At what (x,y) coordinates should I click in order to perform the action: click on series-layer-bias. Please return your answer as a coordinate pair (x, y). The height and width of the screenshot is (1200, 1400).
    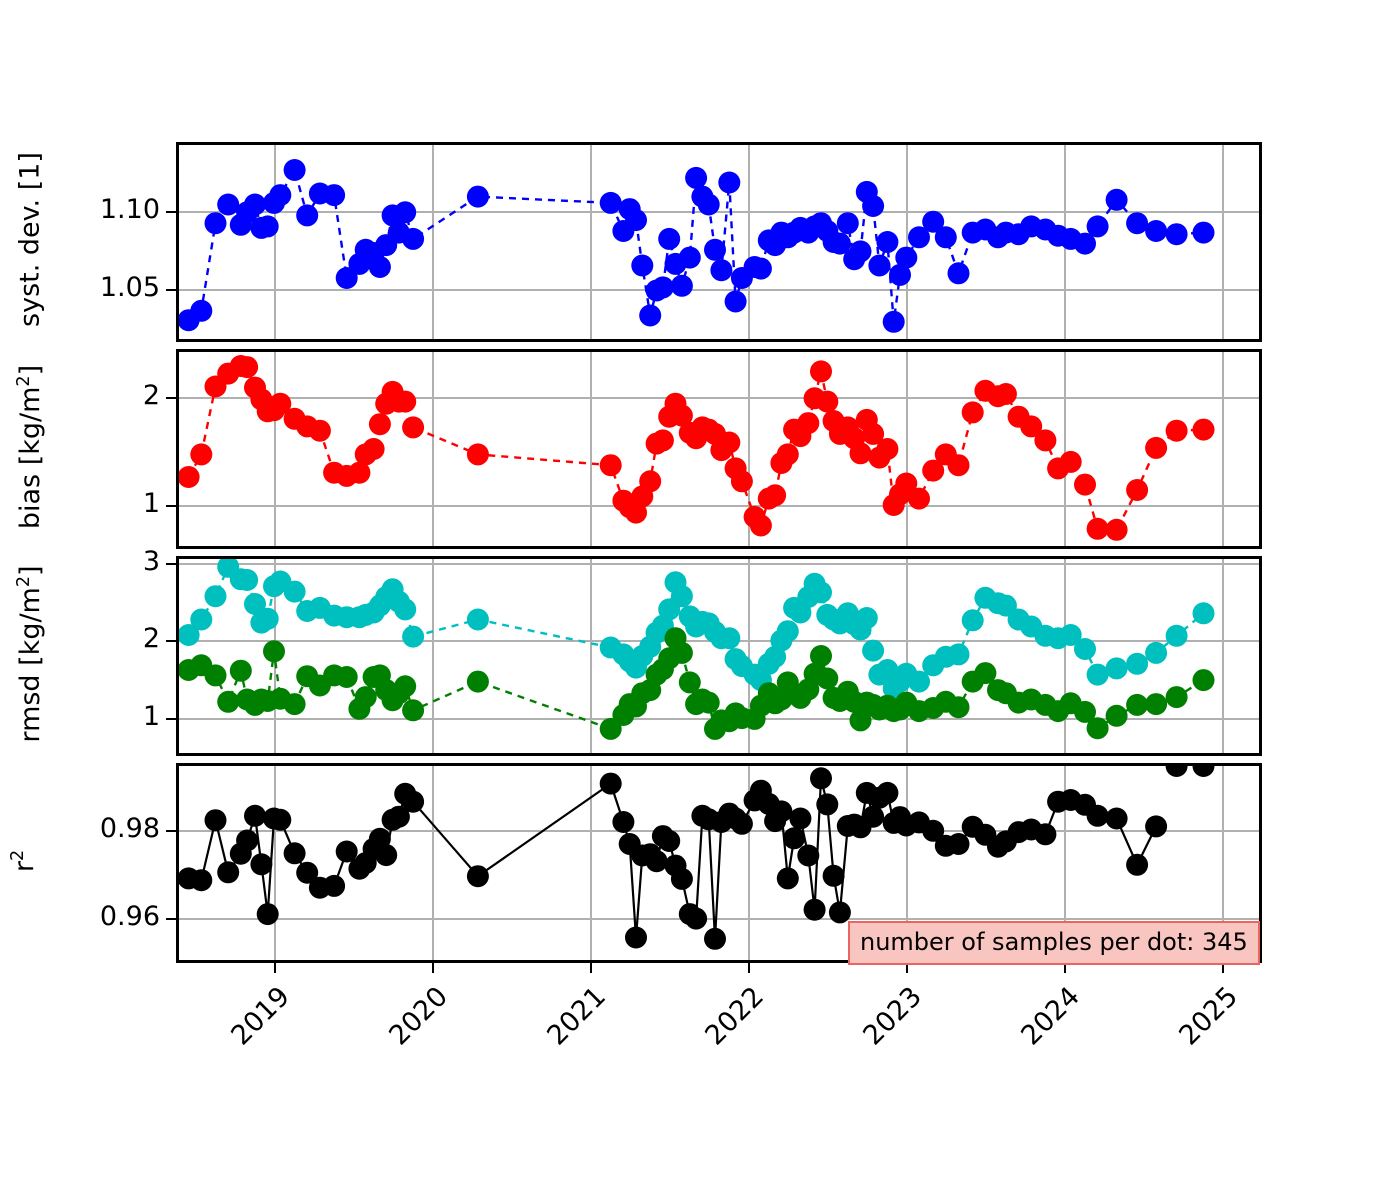
    Looking at the image, I should click on (697, 448).